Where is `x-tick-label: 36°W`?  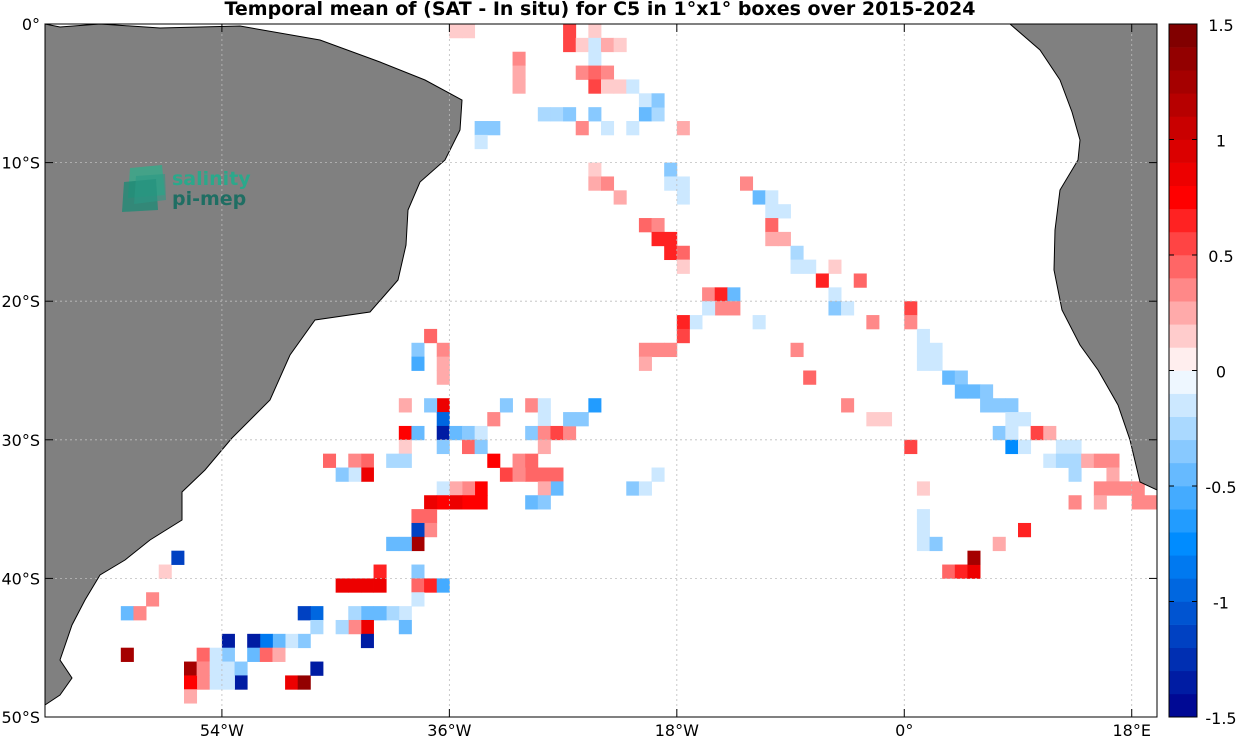
x-tick-label: 36°W is located at coordinates (449, 730).